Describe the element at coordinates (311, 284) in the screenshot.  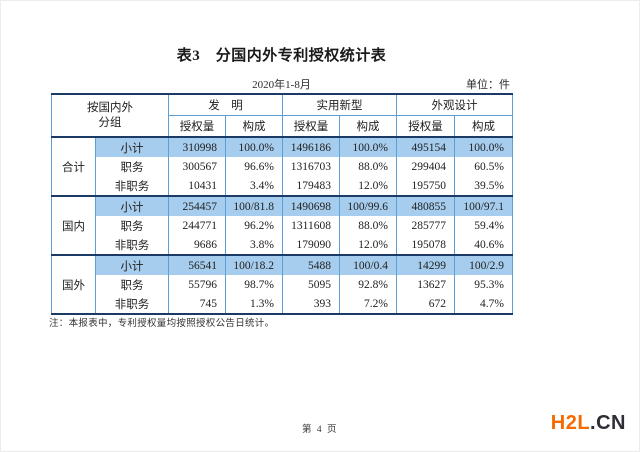
I see `cell-value: 5095` at that location.